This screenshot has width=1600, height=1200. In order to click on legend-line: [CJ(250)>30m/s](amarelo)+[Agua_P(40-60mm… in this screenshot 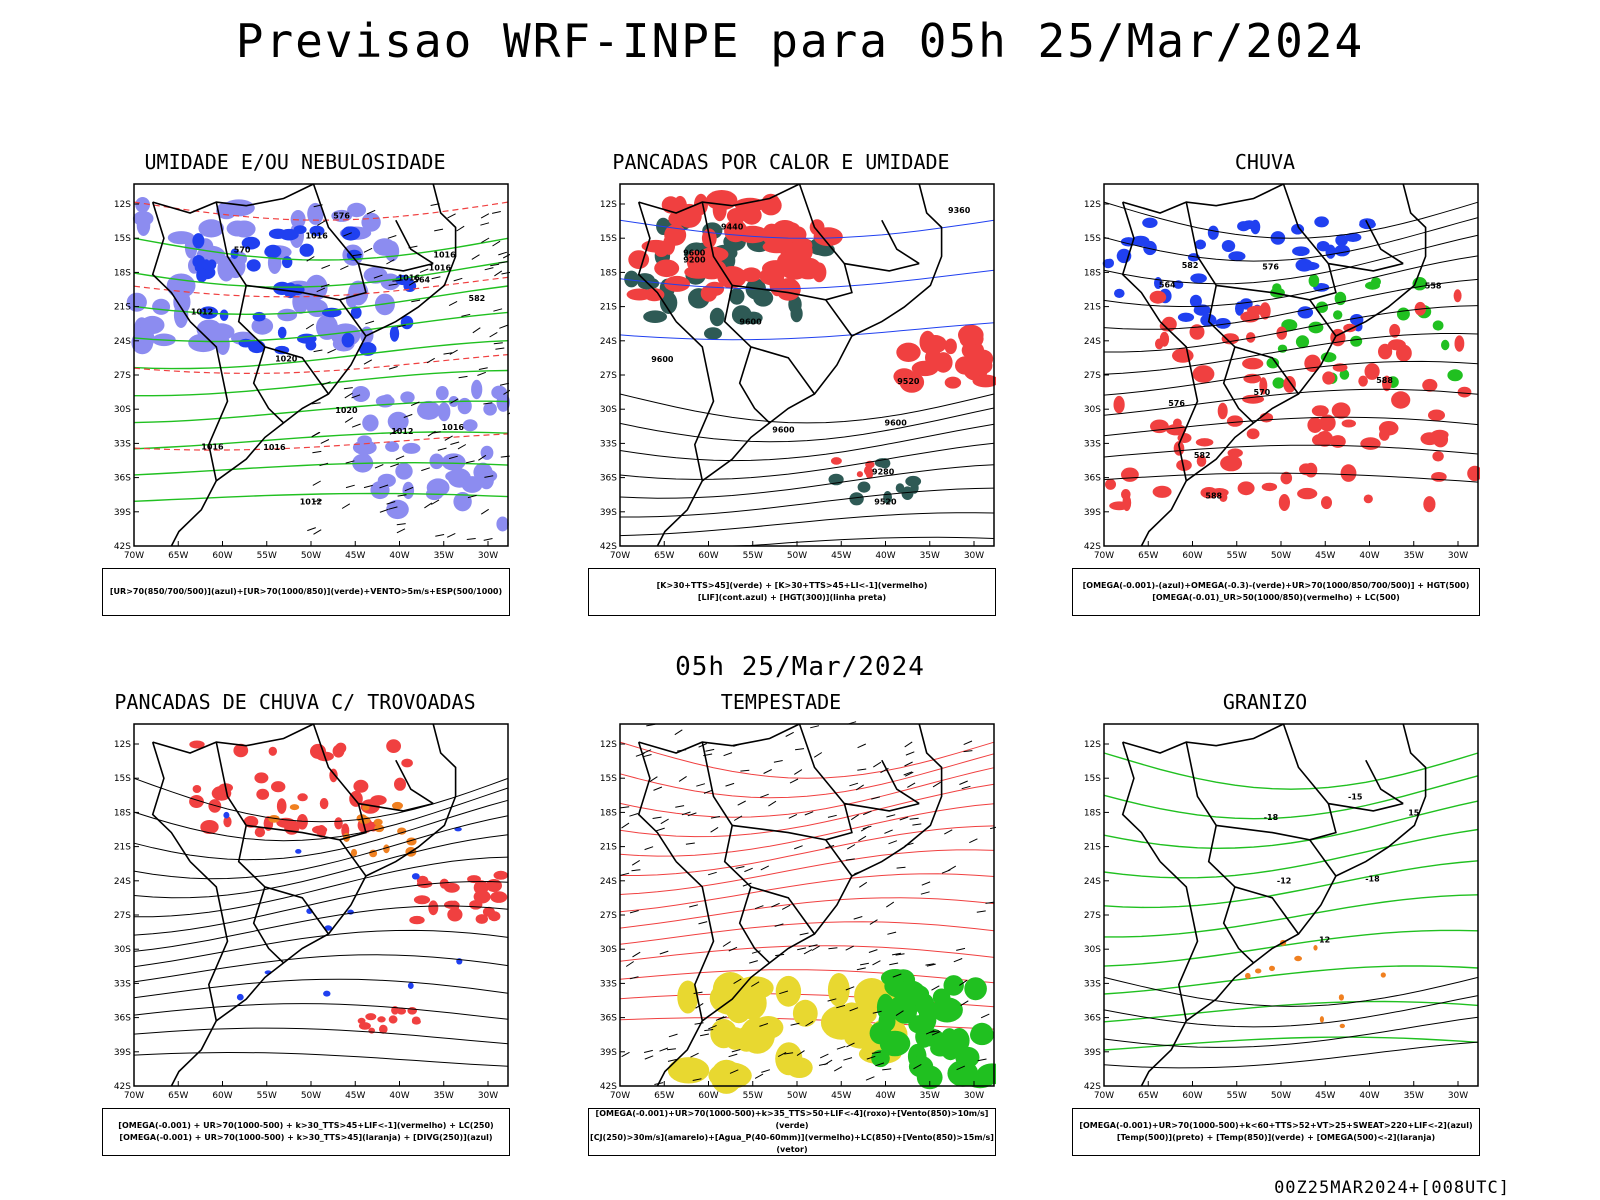, I will do `click(792, 1143)`.